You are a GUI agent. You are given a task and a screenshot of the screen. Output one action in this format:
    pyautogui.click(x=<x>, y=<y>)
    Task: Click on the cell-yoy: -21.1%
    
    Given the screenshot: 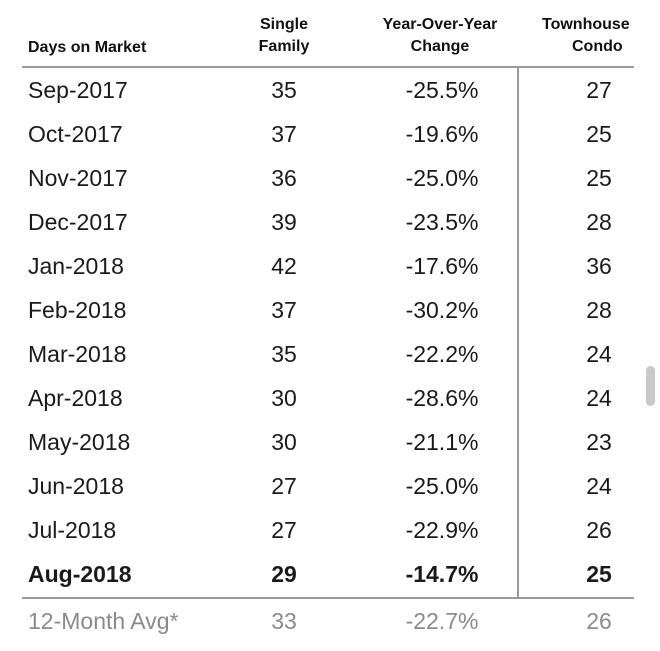 What is the action you would take?
    pyautogui.click(x=442, y=442)
    